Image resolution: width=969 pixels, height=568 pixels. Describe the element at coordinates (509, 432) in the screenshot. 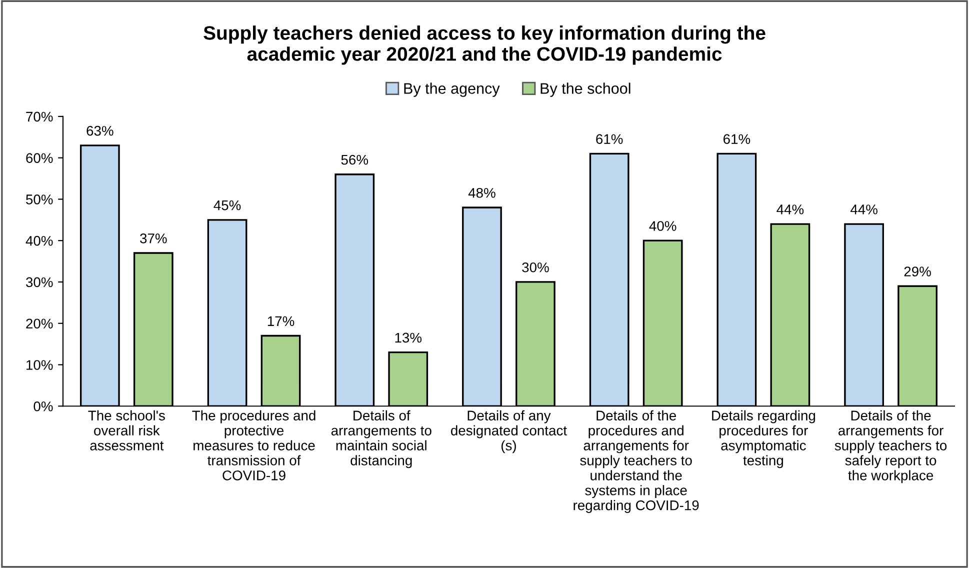

I see `x-tick-label: Details of any designated contact (s)` at that location.